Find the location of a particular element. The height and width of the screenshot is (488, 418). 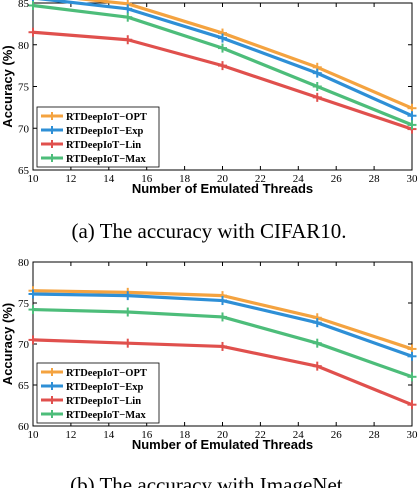

figure-caption: (b) The accuracy with ImageNet. is located at coordinates (209, 480).